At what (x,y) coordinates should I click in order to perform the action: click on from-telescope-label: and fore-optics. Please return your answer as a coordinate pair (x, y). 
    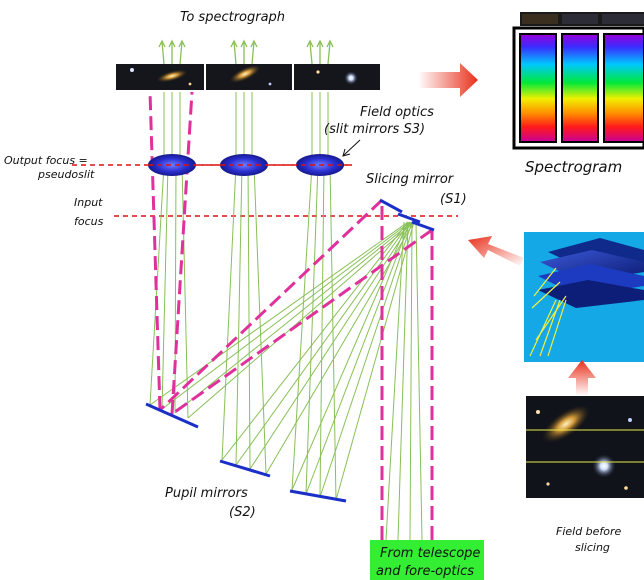
    Looking at the image, I should click on (425, 571).